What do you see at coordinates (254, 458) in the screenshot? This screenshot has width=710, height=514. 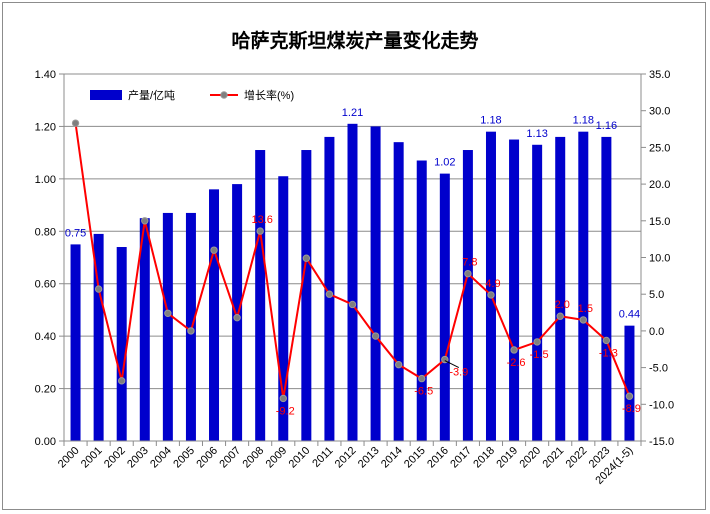 I see `x-tick-label: 2008` at bounding box center [254, 458].